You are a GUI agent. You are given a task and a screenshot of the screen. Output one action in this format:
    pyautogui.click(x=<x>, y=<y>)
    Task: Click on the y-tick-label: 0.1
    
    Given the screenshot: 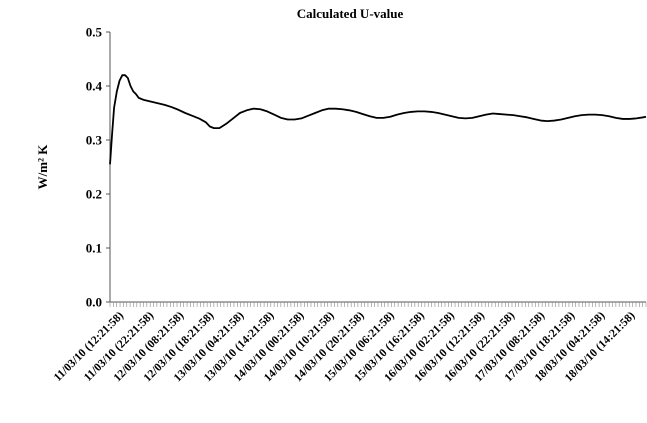 What is the action you would take?
    pyautogui.click(x=94, y=248)
    